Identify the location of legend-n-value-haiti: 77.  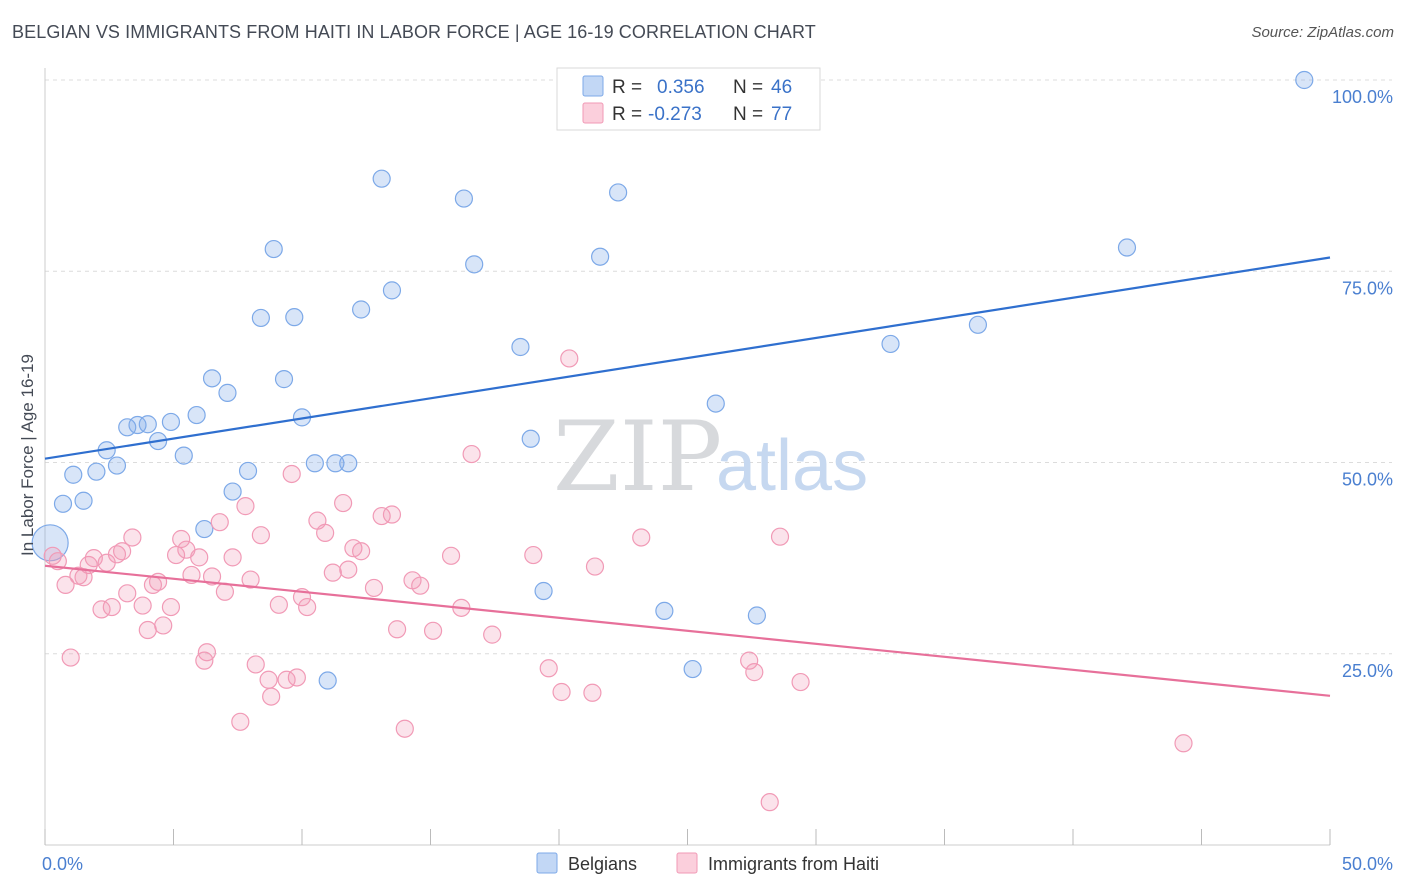
(781, 114).